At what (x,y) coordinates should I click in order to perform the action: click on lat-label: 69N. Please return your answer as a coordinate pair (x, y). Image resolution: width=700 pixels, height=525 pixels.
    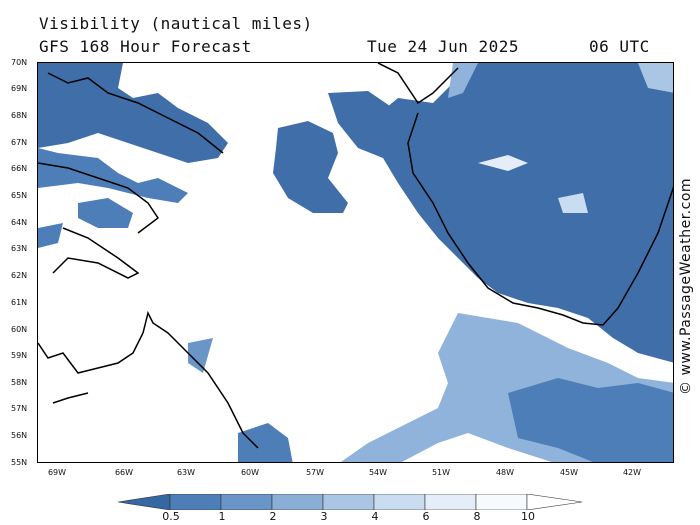
    Looking at the image, I should click on (19, 88).